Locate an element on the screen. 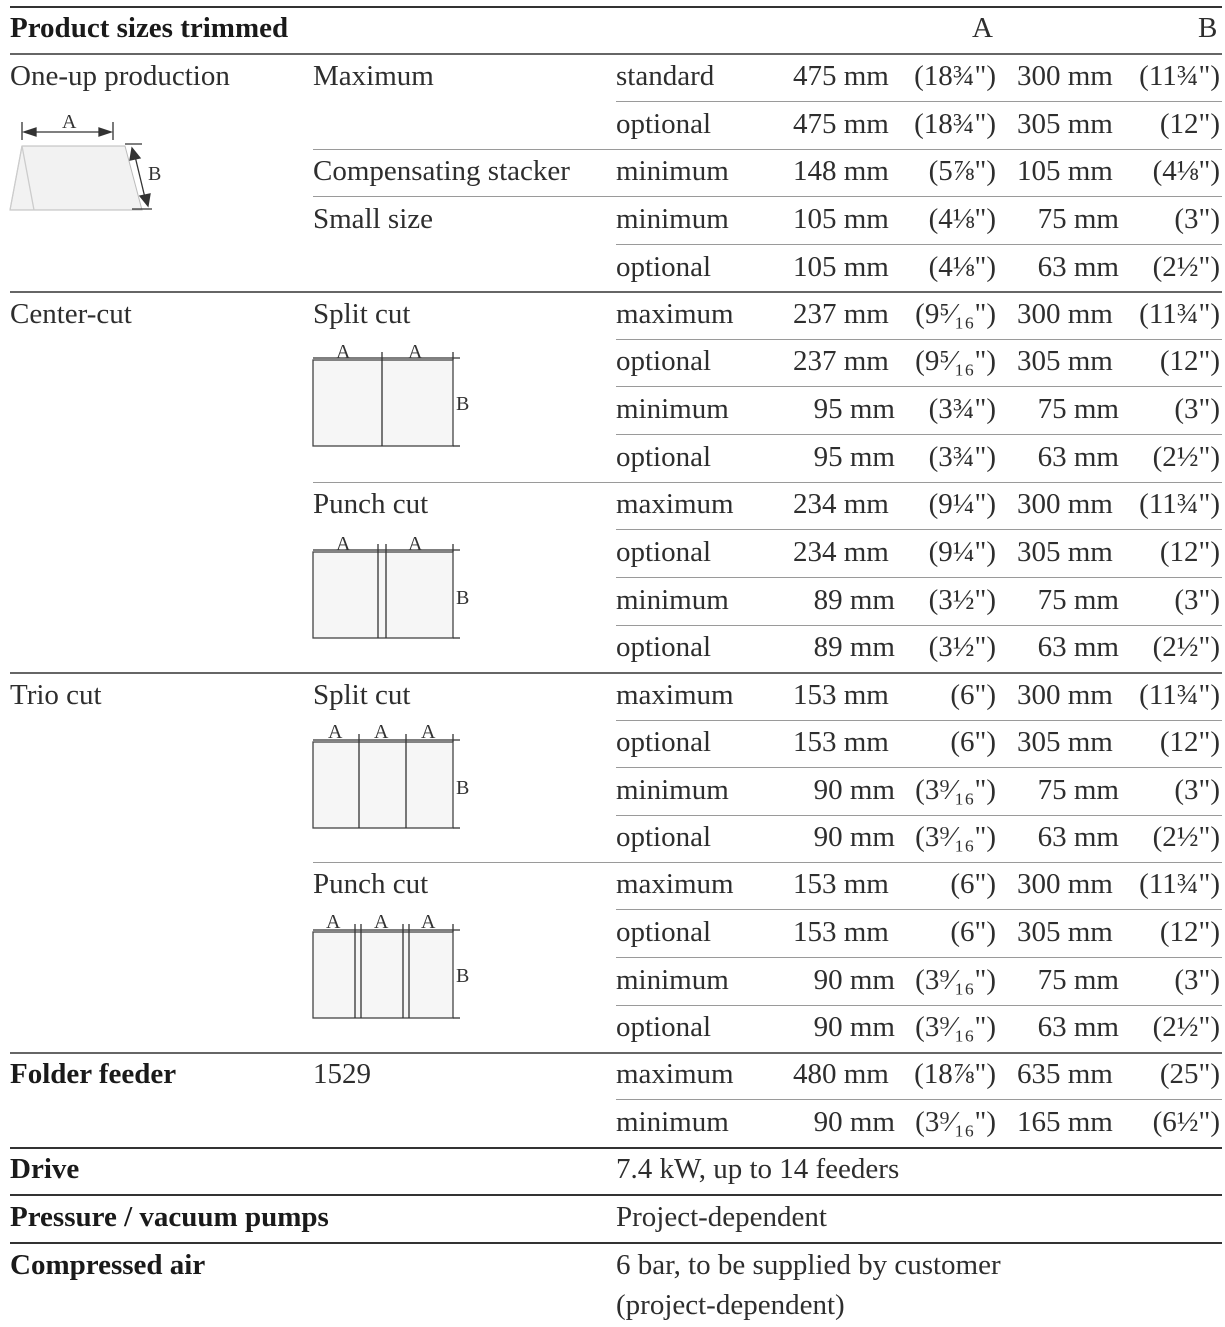 This screenshot has height=1327, width=1225. table-title: Product sizes trimmed is located at coordinates (149, 28).